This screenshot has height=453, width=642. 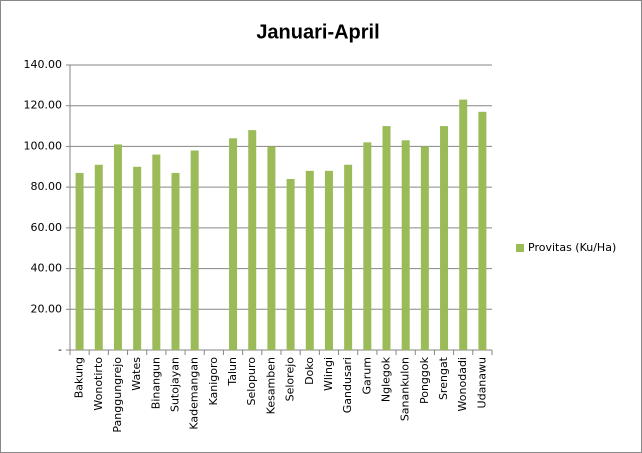 What do you see at coordinates (194, 393) in the screenshot?
I see `x-tick-label: Kademangan` at bounding box center [194, 393].